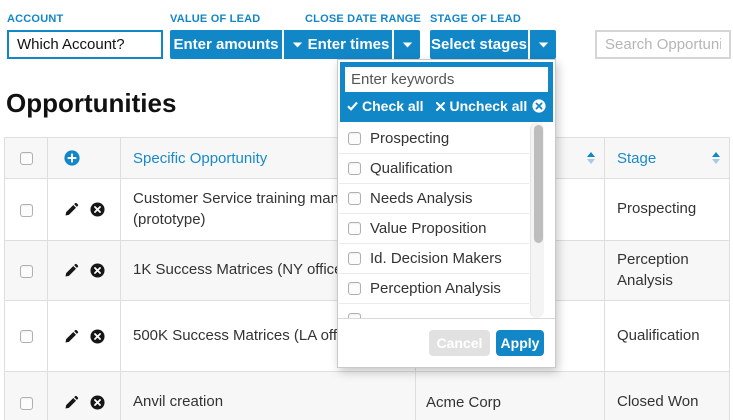 The image size is (733, 420). What do you see at coordinates (434, 311) in the screenshot?
I see `stage-option` at bounding box center [434, 311].